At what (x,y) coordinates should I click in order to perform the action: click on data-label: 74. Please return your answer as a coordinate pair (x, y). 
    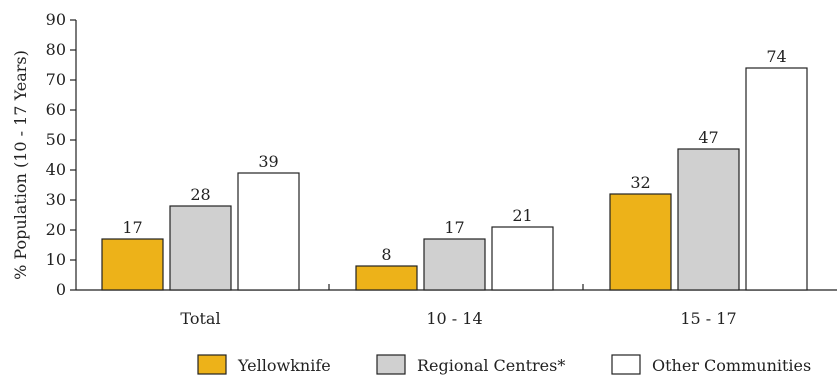
    Looking at the image, I should click on (776, 56).